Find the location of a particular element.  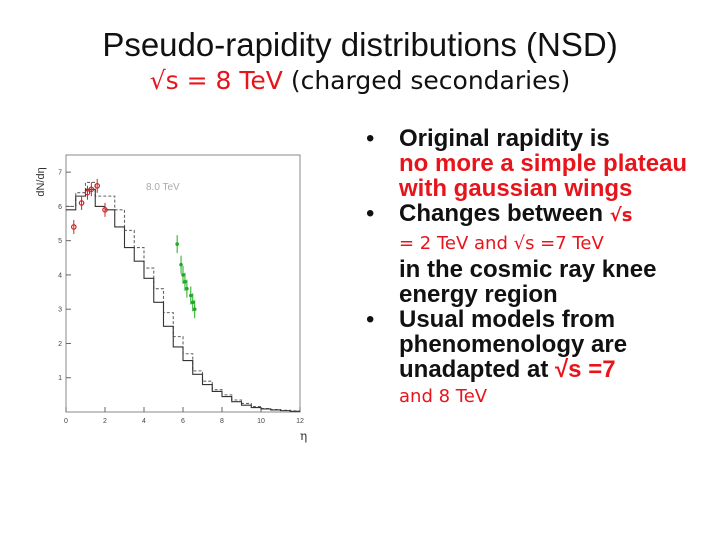

x-tick-label: 10 is located at coordinates (261, 421).